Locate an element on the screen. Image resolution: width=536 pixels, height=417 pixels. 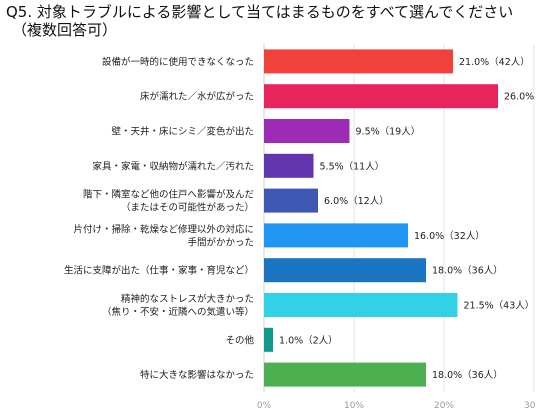
data-label: 16.0%（32人） is located at coordinates (449, 236).